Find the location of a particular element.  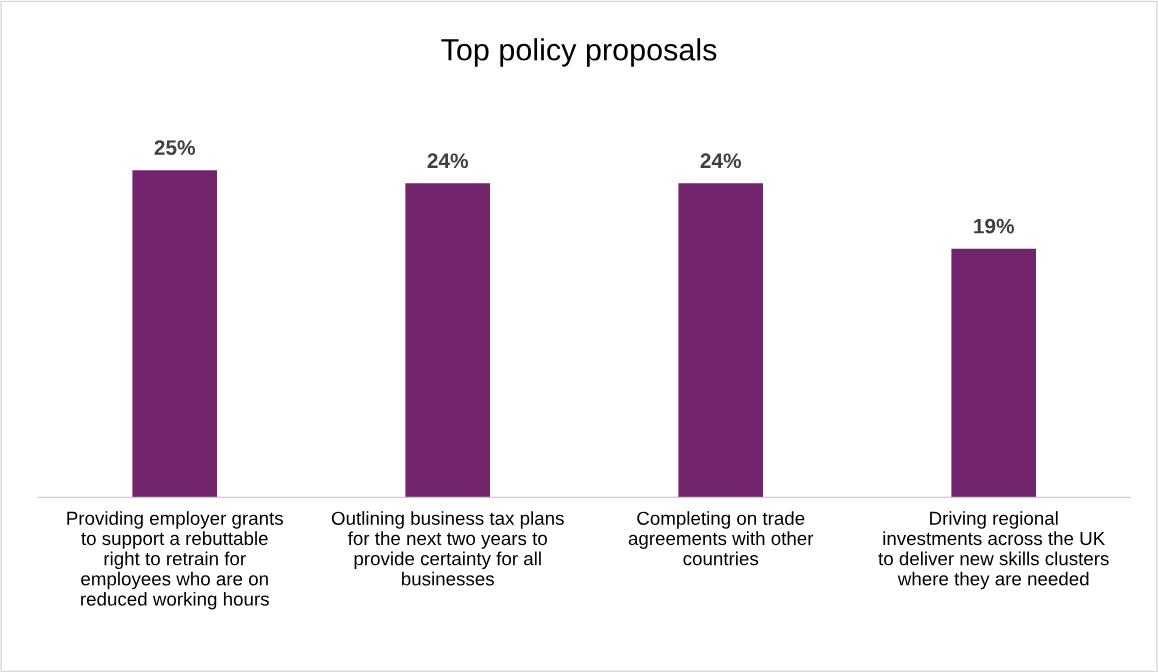

chart-title: Top policy proposals is located at coordinates (579, 52).